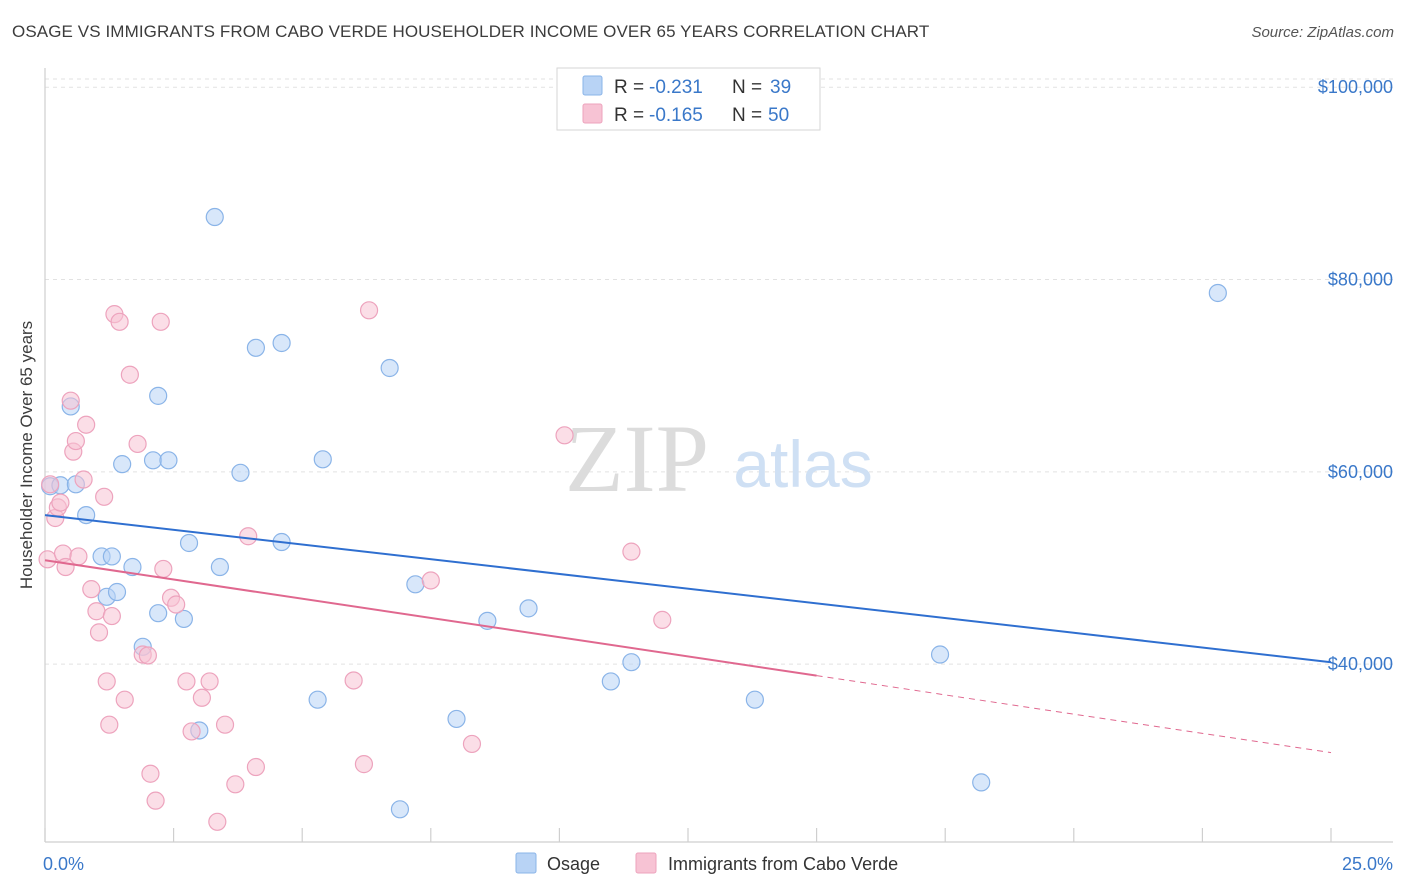  Describe the element at coordinates (1367, 864) in the screenshot. I see `x-tick-label-end: 25.0%` at that location.